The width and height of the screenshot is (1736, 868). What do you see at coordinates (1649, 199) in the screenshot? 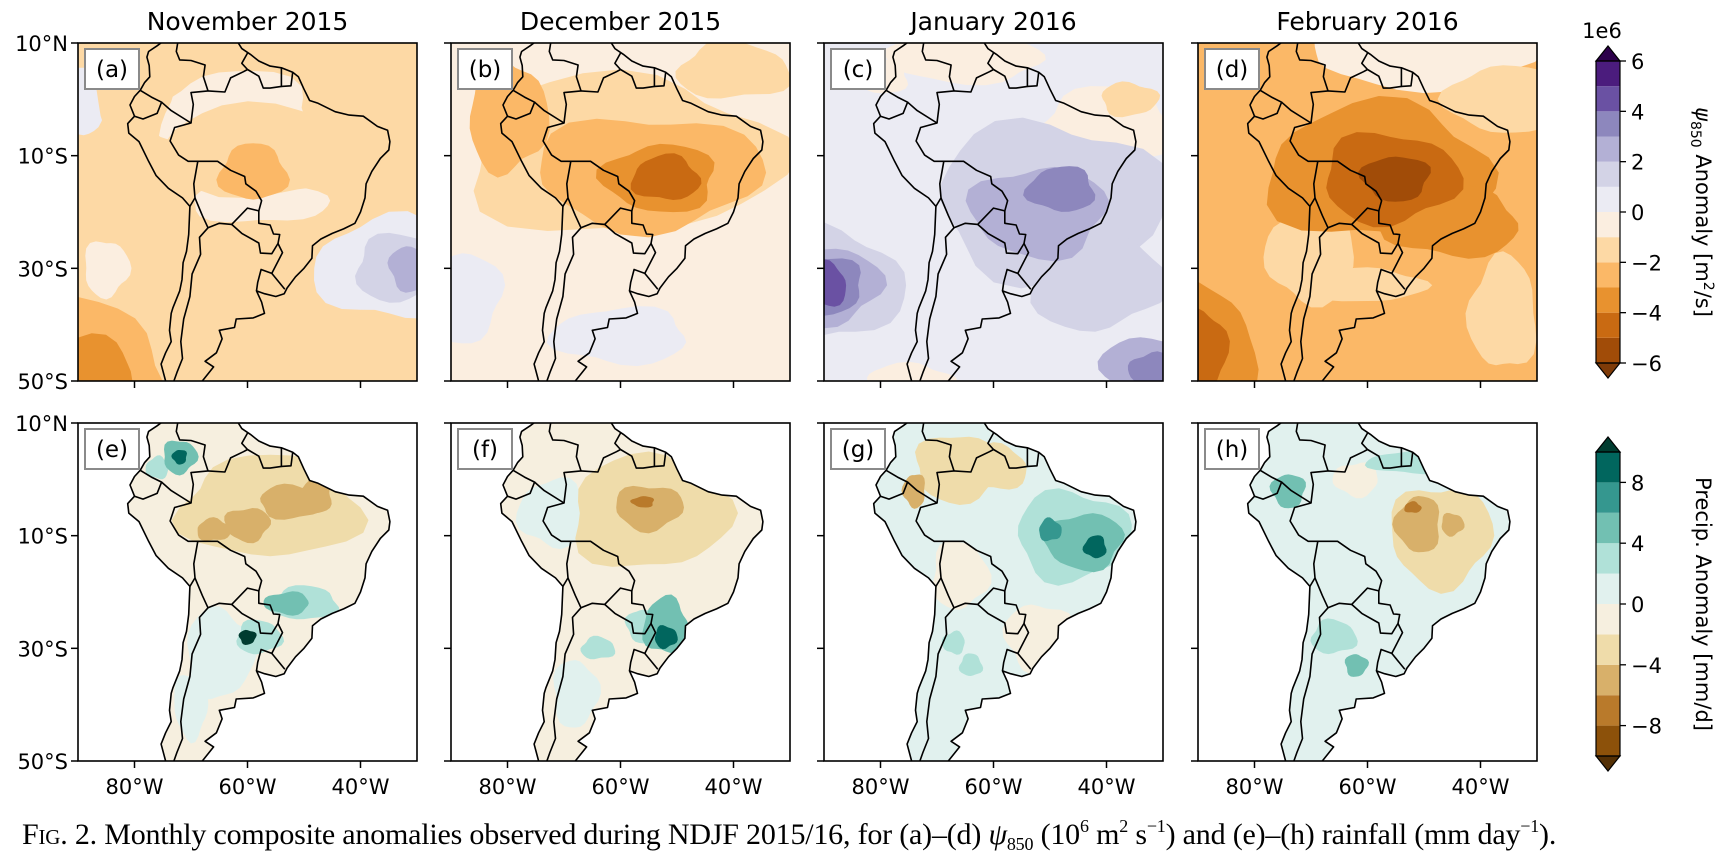
I see `psi850-colorbar: −6 −4 −2 0 2 4 6 1e6 ψ850 Anomaly [m2/s]` at bounding box center [1649, 199].